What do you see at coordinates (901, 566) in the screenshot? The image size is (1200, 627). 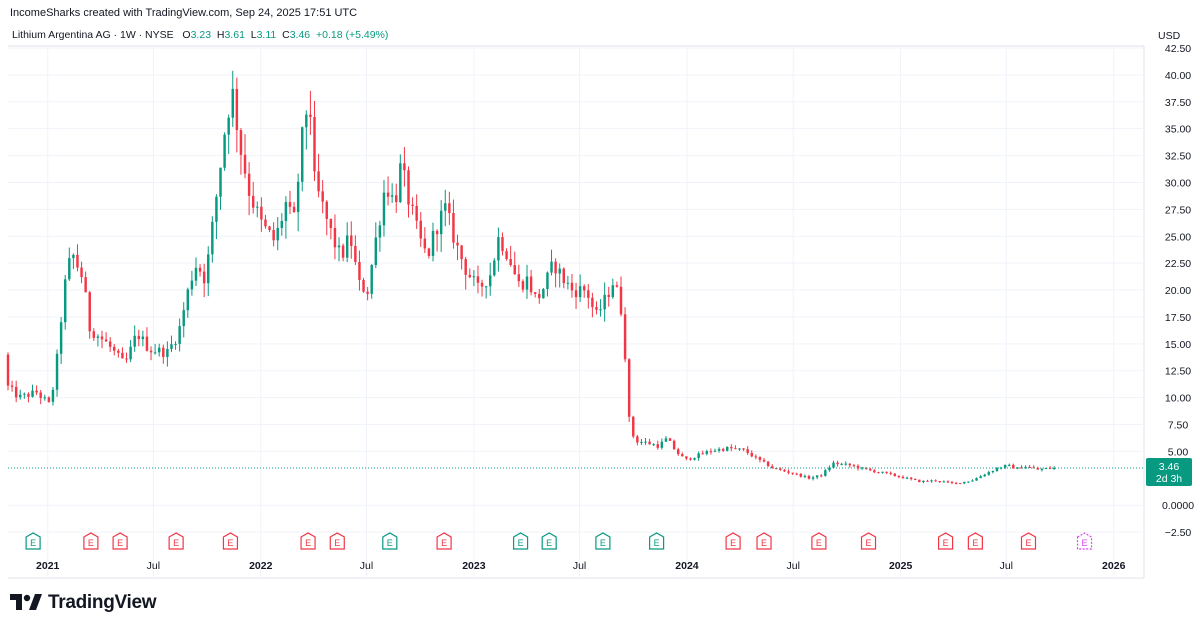 I see `x-tick-label: 2025` at bounding box center [901, 566].